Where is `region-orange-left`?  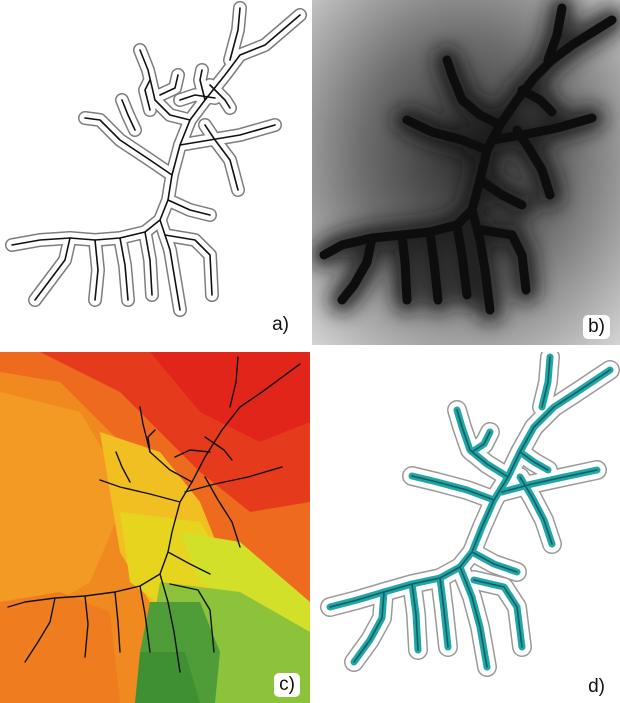 region-orange-left is located at coordinates (60, 502).